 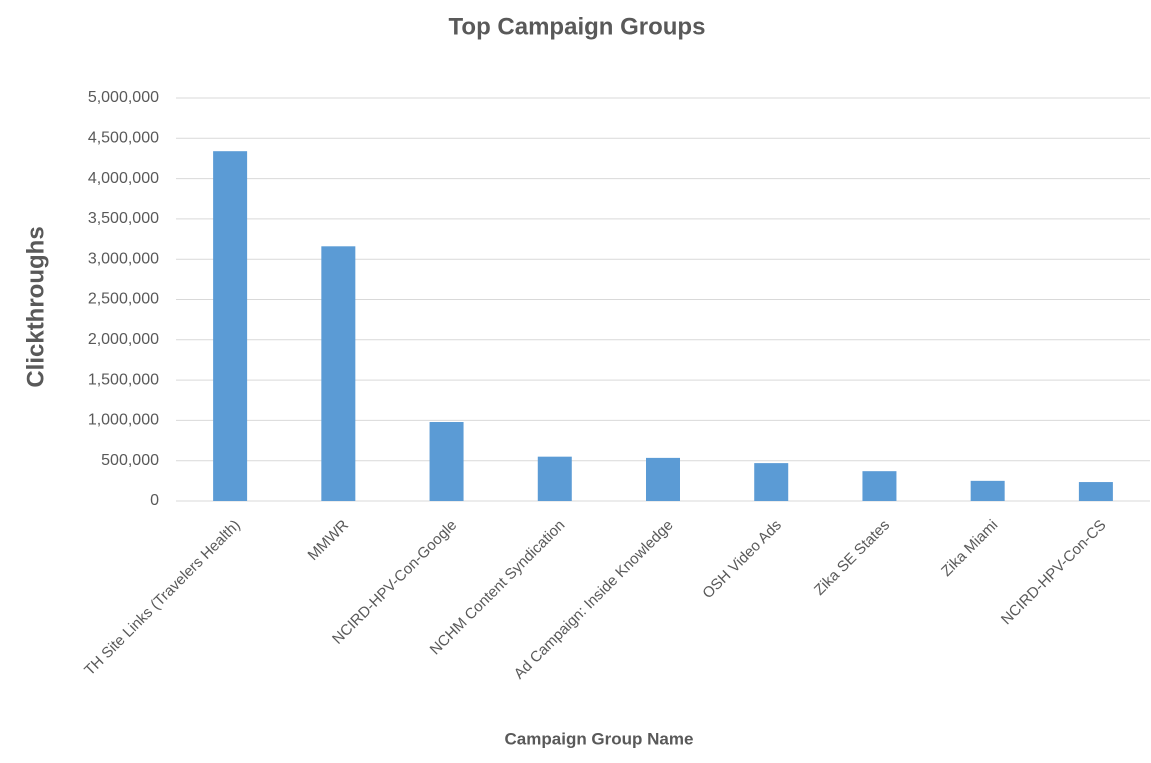 What do you see at coordinates (123, 258) in the screenshot?
I see `y-tick-label: 3,000,000` at bounding box center [123, 258].